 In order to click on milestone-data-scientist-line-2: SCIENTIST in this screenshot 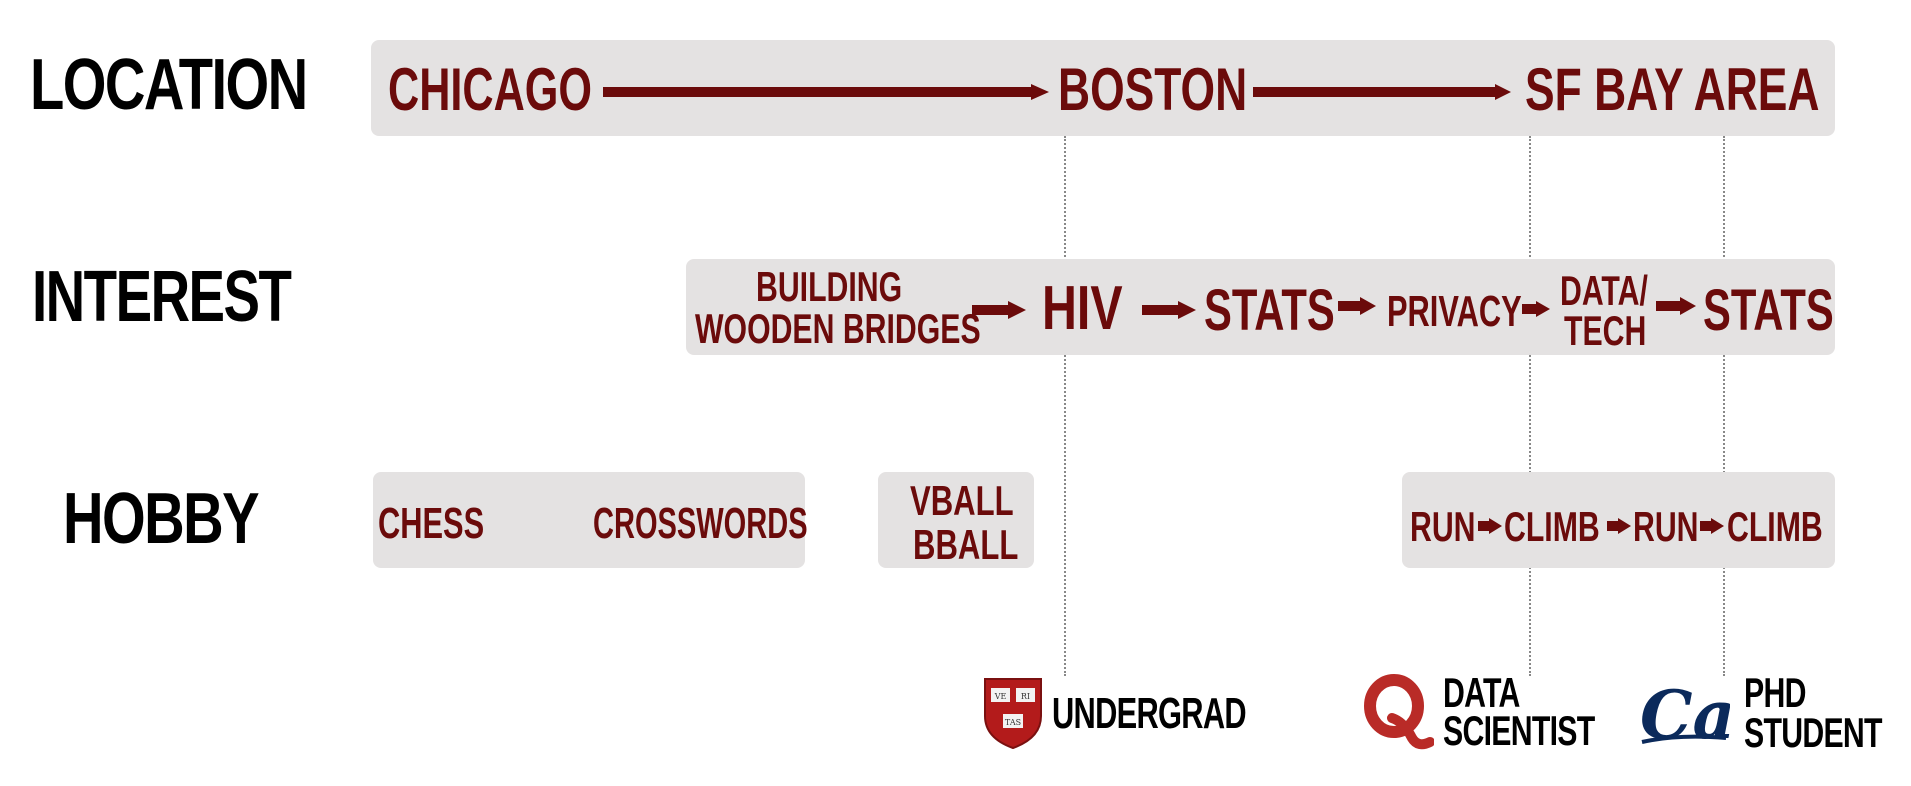, I will do `click(1519, 730)`.